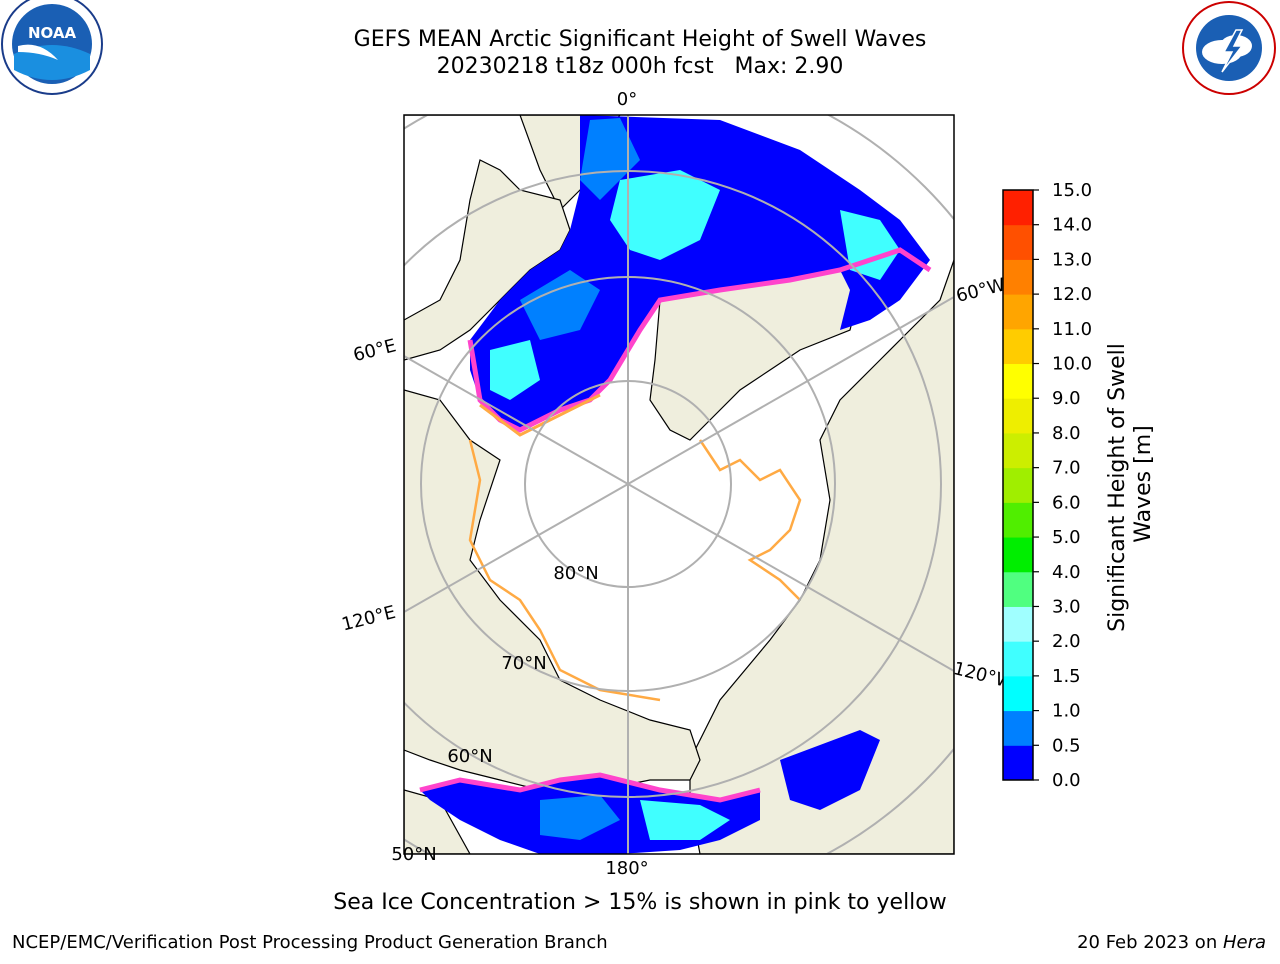 This screenshot has height=964, width=1280. I want to click on lon-label-0: 0°, so click(627, 99).